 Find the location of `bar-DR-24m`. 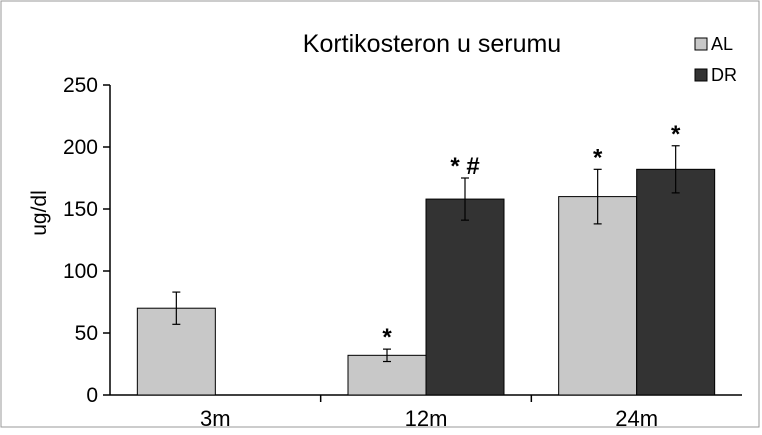

bar-DR-24m is located at coordinates (676, 282).